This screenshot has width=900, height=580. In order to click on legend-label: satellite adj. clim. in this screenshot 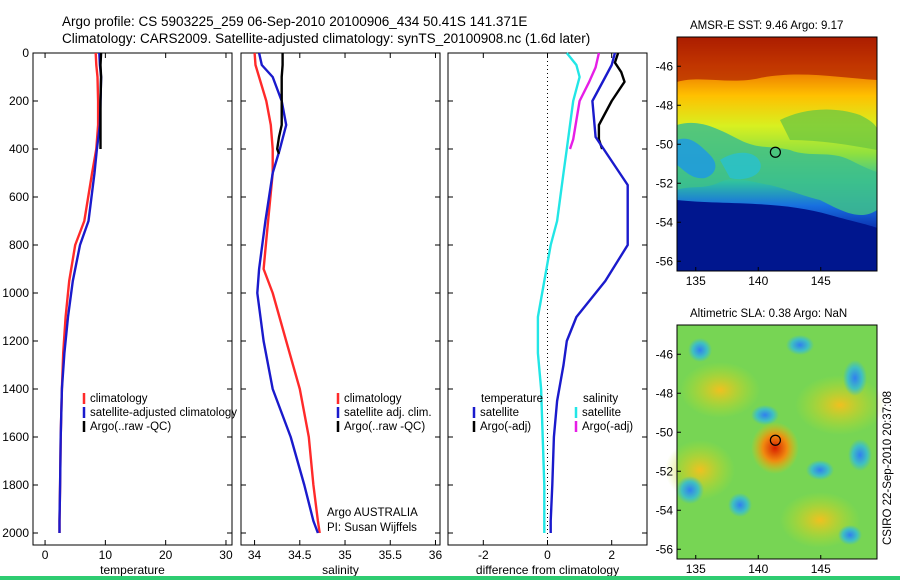, I will do `click(388, 413)`.